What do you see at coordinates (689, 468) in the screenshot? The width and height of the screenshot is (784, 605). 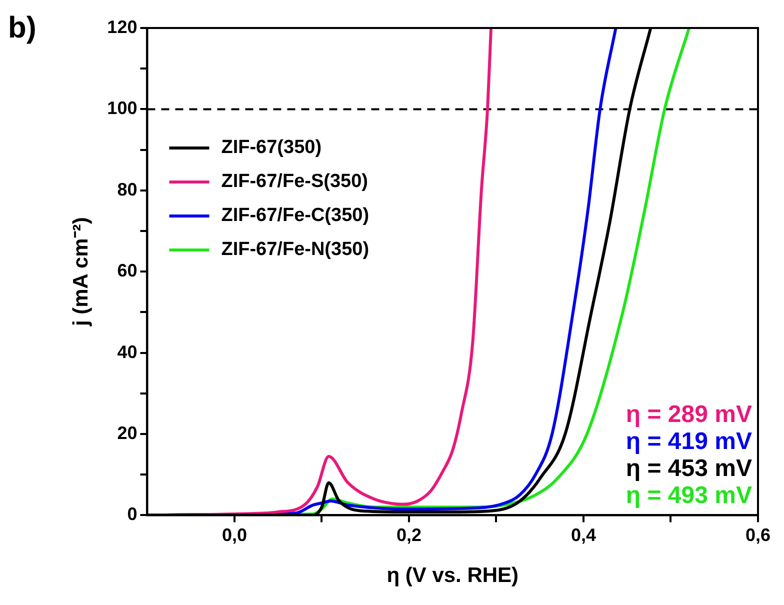 I see `annotation: η = 453 mV` at bounding box center [689, 468].